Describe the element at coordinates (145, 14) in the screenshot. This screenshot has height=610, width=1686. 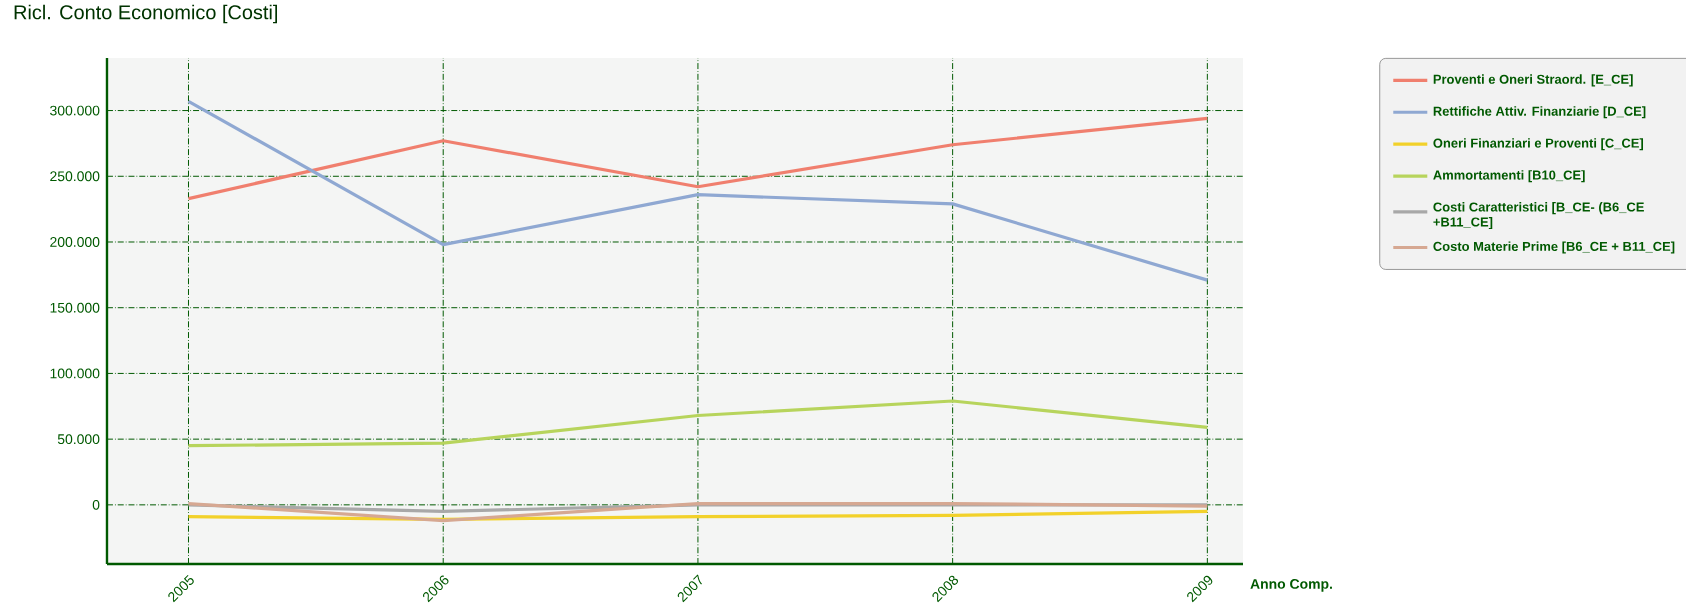
I see `chart-title: Ricl. Conto Economico [Costi]` at that location.